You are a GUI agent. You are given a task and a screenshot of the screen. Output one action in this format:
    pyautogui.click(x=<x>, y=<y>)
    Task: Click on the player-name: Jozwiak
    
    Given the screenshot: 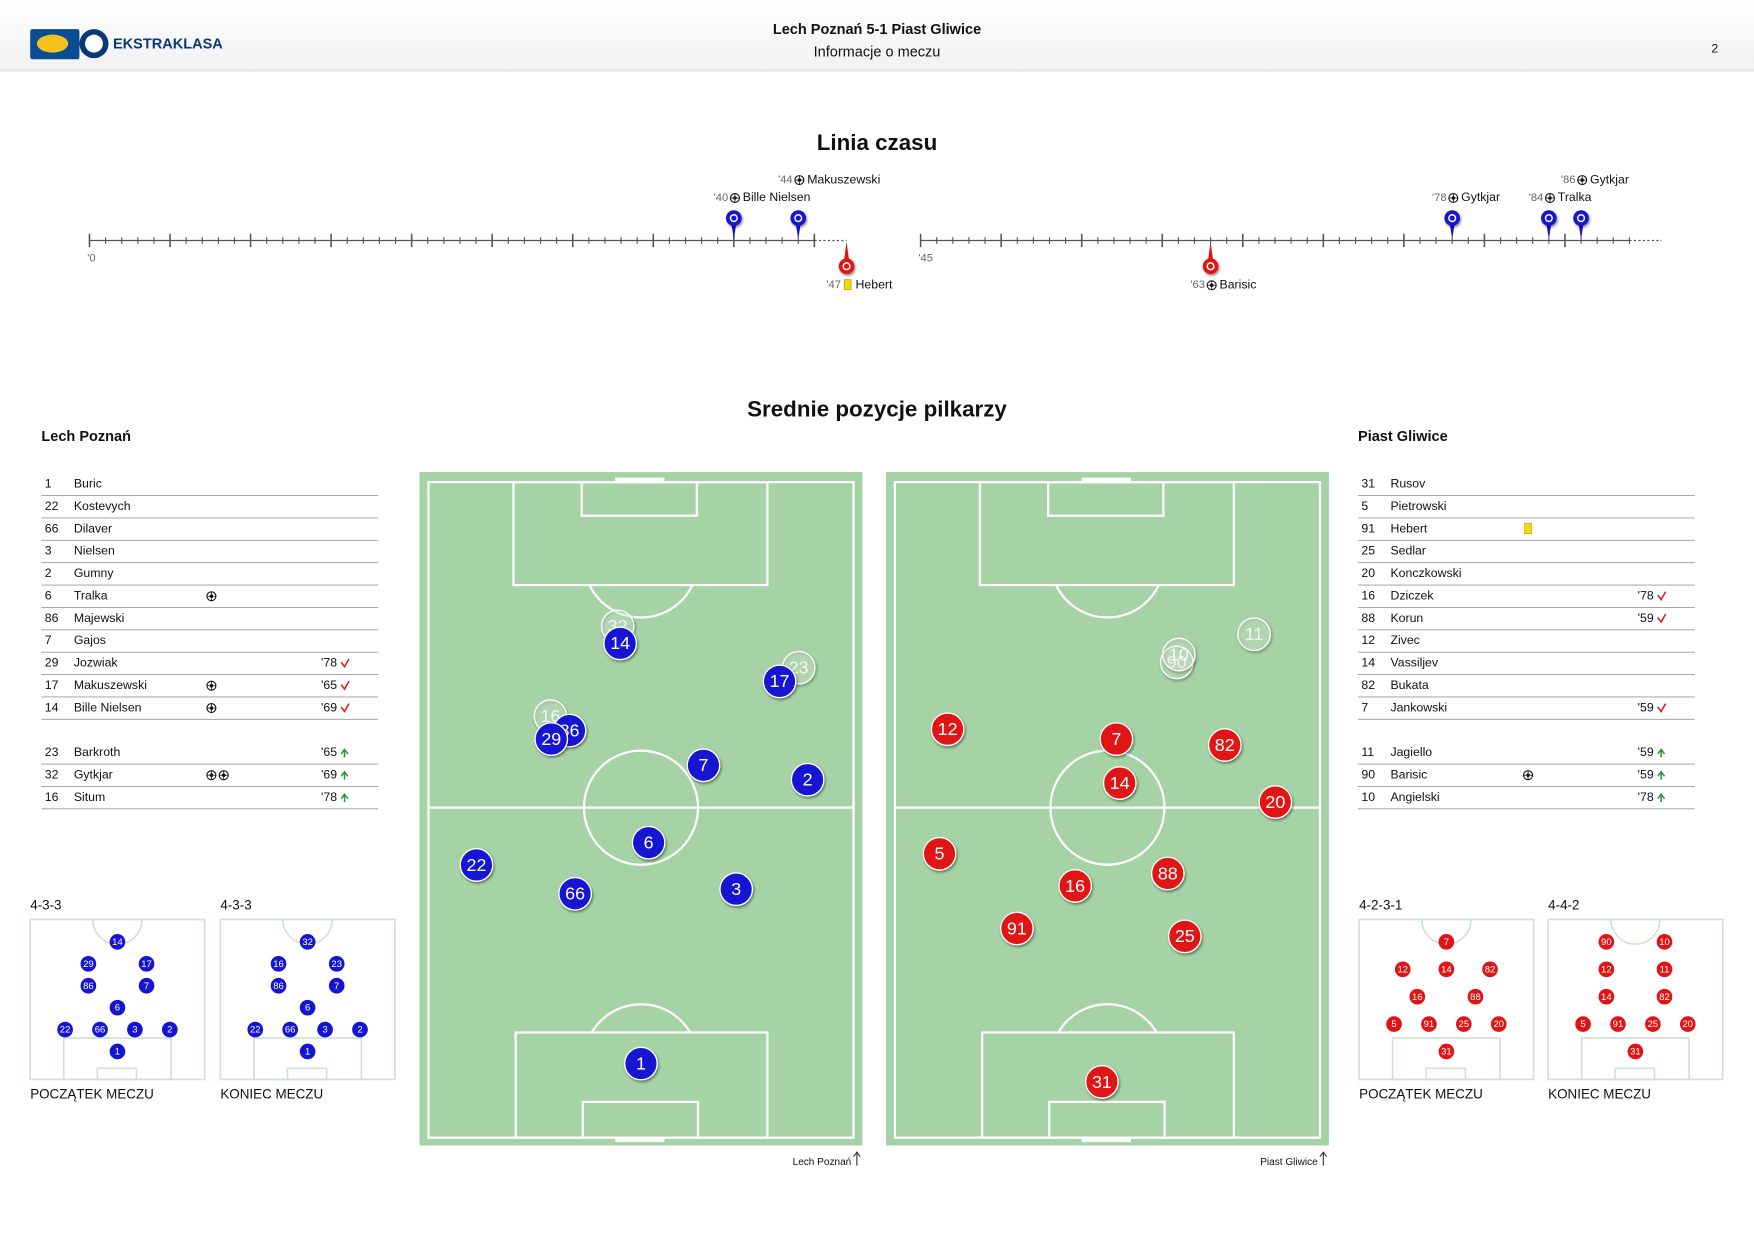 What is the action you would take?
    pyautogui.click(x=96, y=663)
    